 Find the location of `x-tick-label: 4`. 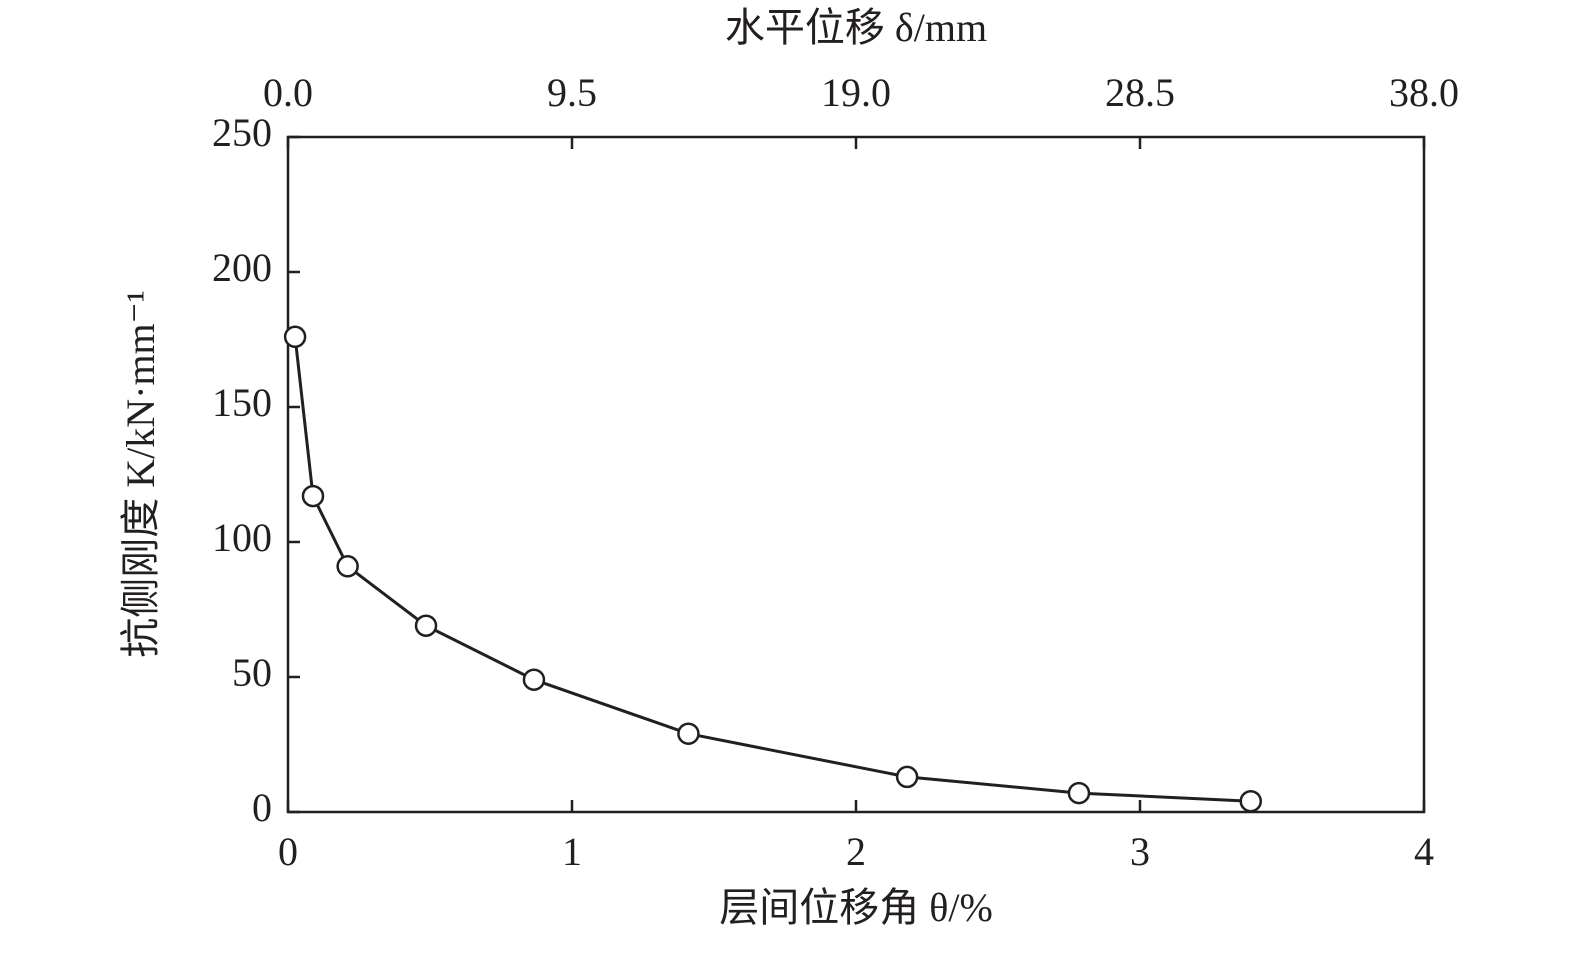

x-tick-label: 4 is located at coordinates (1424, 851).